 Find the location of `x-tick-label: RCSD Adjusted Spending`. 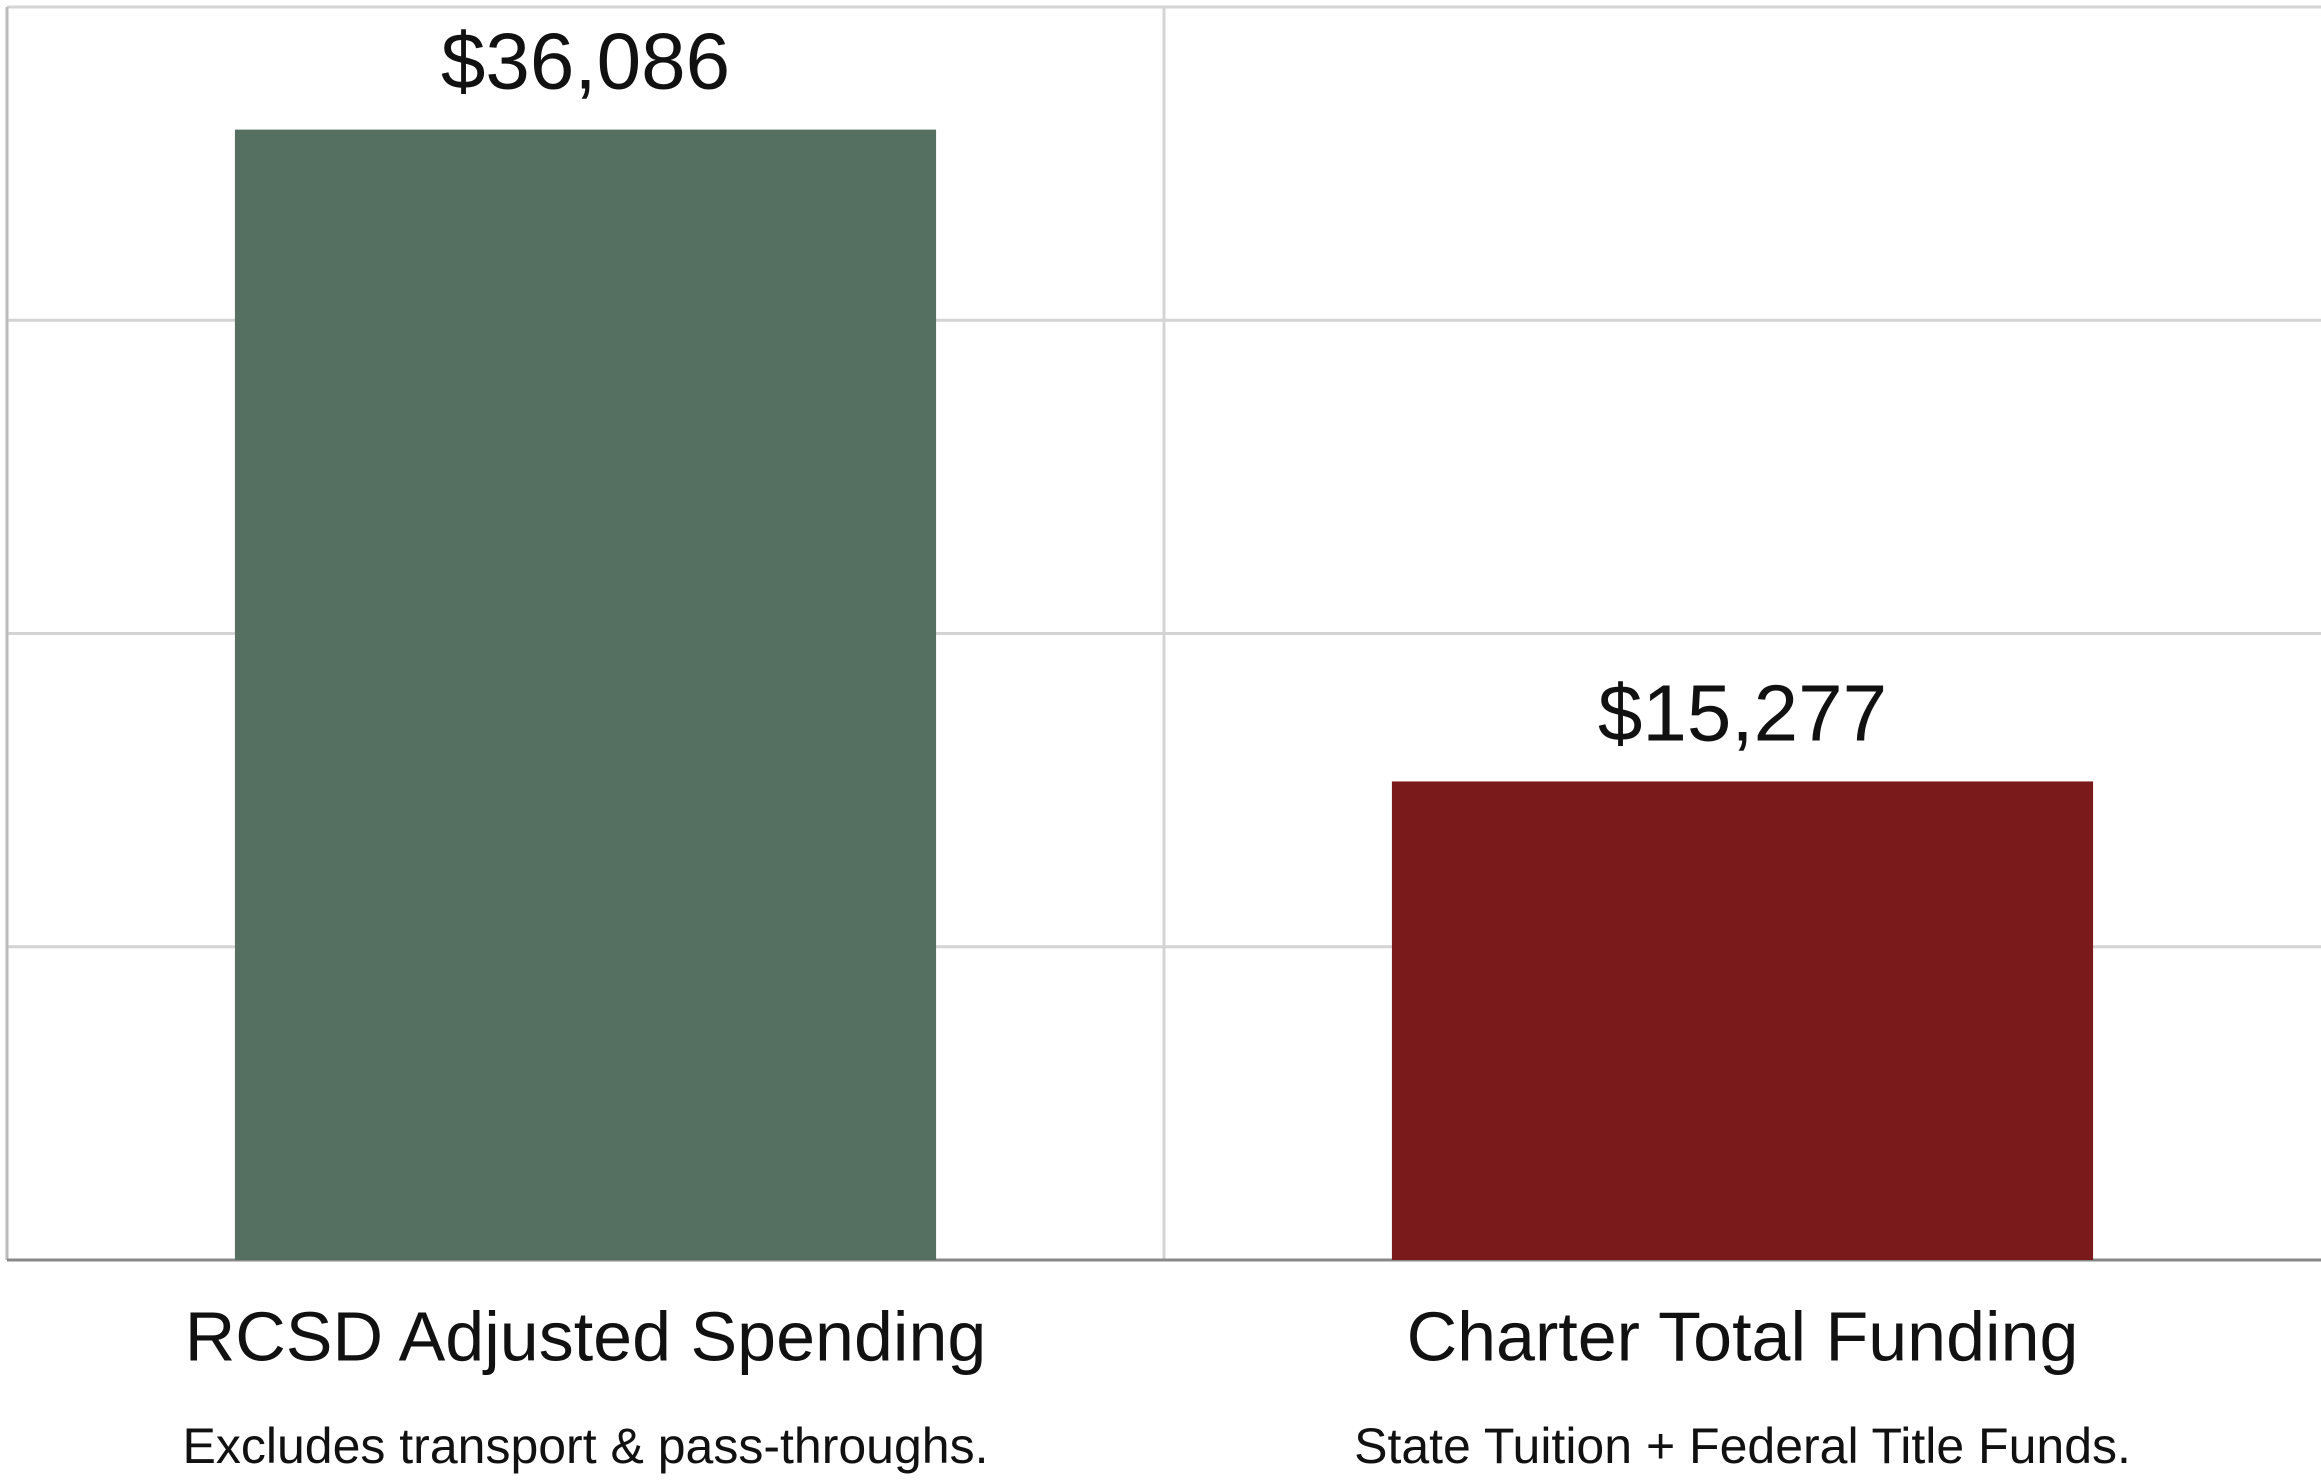

x-tick-label: RCSD Adjusted Spending is located at coordinates (586, 1336).